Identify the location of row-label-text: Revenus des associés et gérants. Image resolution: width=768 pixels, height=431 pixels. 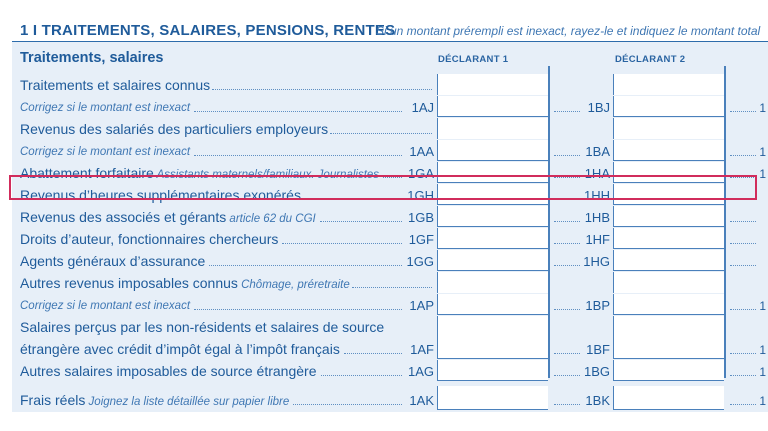
(123, 217).